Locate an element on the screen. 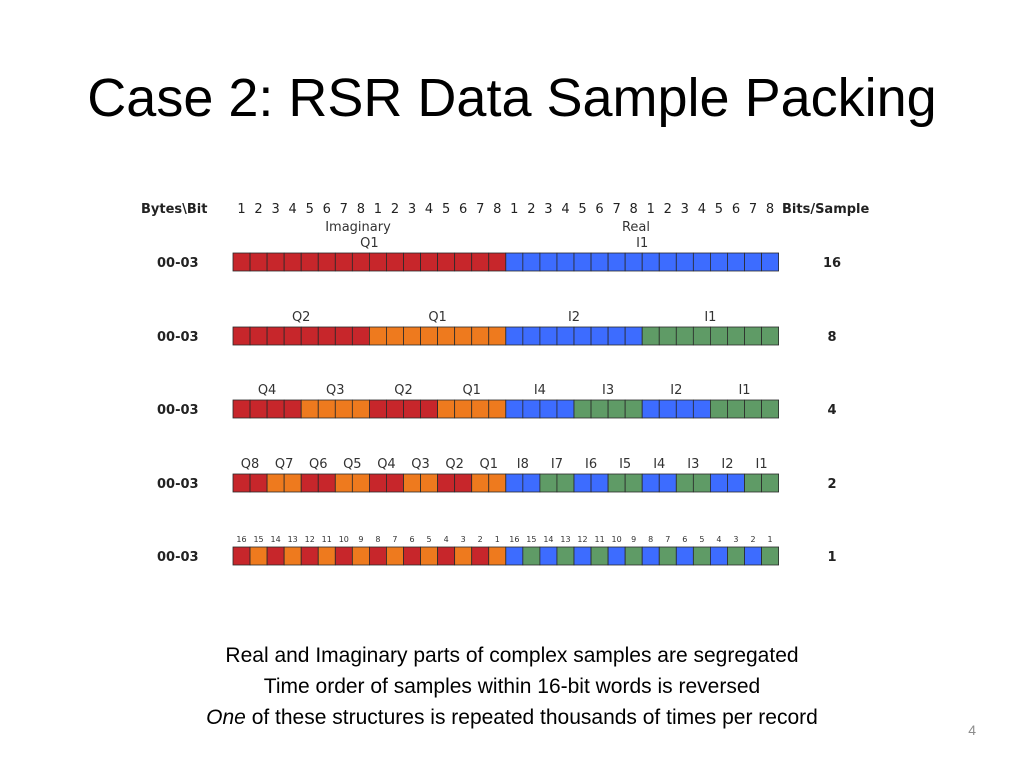  bits-per-sample-value: 1 is located at coordinates (831, 557).